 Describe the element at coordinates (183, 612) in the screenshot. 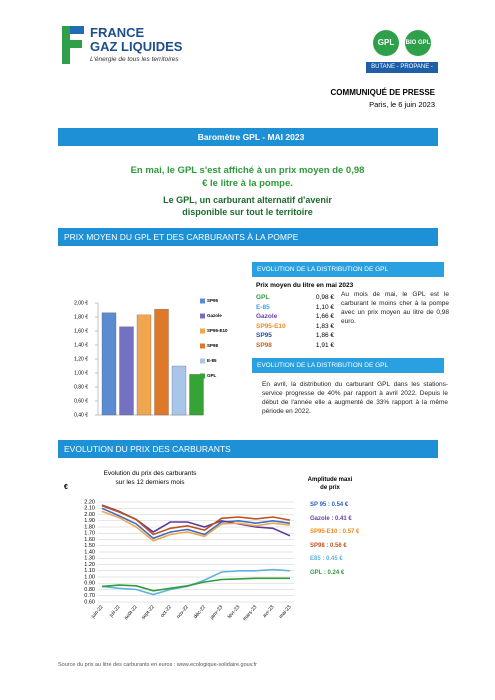

I see `x-tick-label: nov-22` at that location.